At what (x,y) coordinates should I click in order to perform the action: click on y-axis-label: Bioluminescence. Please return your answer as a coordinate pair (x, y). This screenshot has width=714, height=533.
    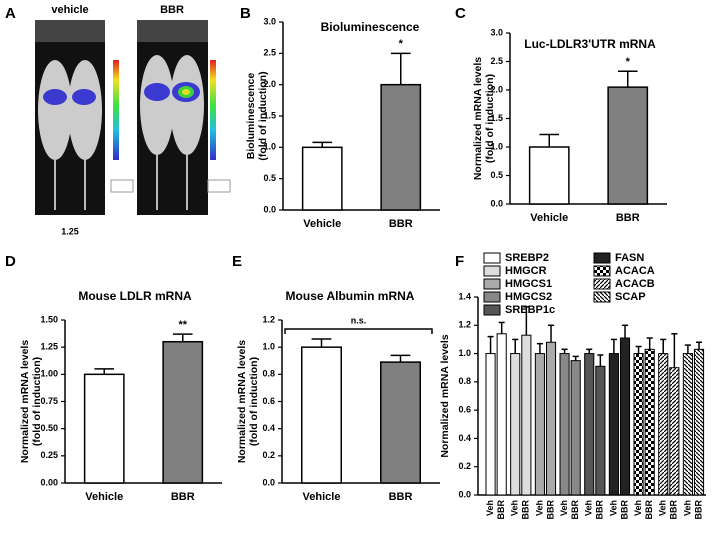
    Looking at the image, I should click on (251, 116).